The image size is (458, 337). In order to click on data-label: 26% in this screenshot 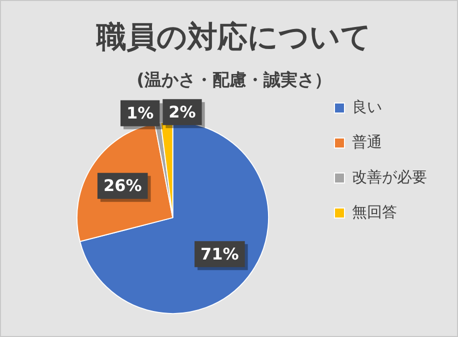, I will do `click(122, 186)`.